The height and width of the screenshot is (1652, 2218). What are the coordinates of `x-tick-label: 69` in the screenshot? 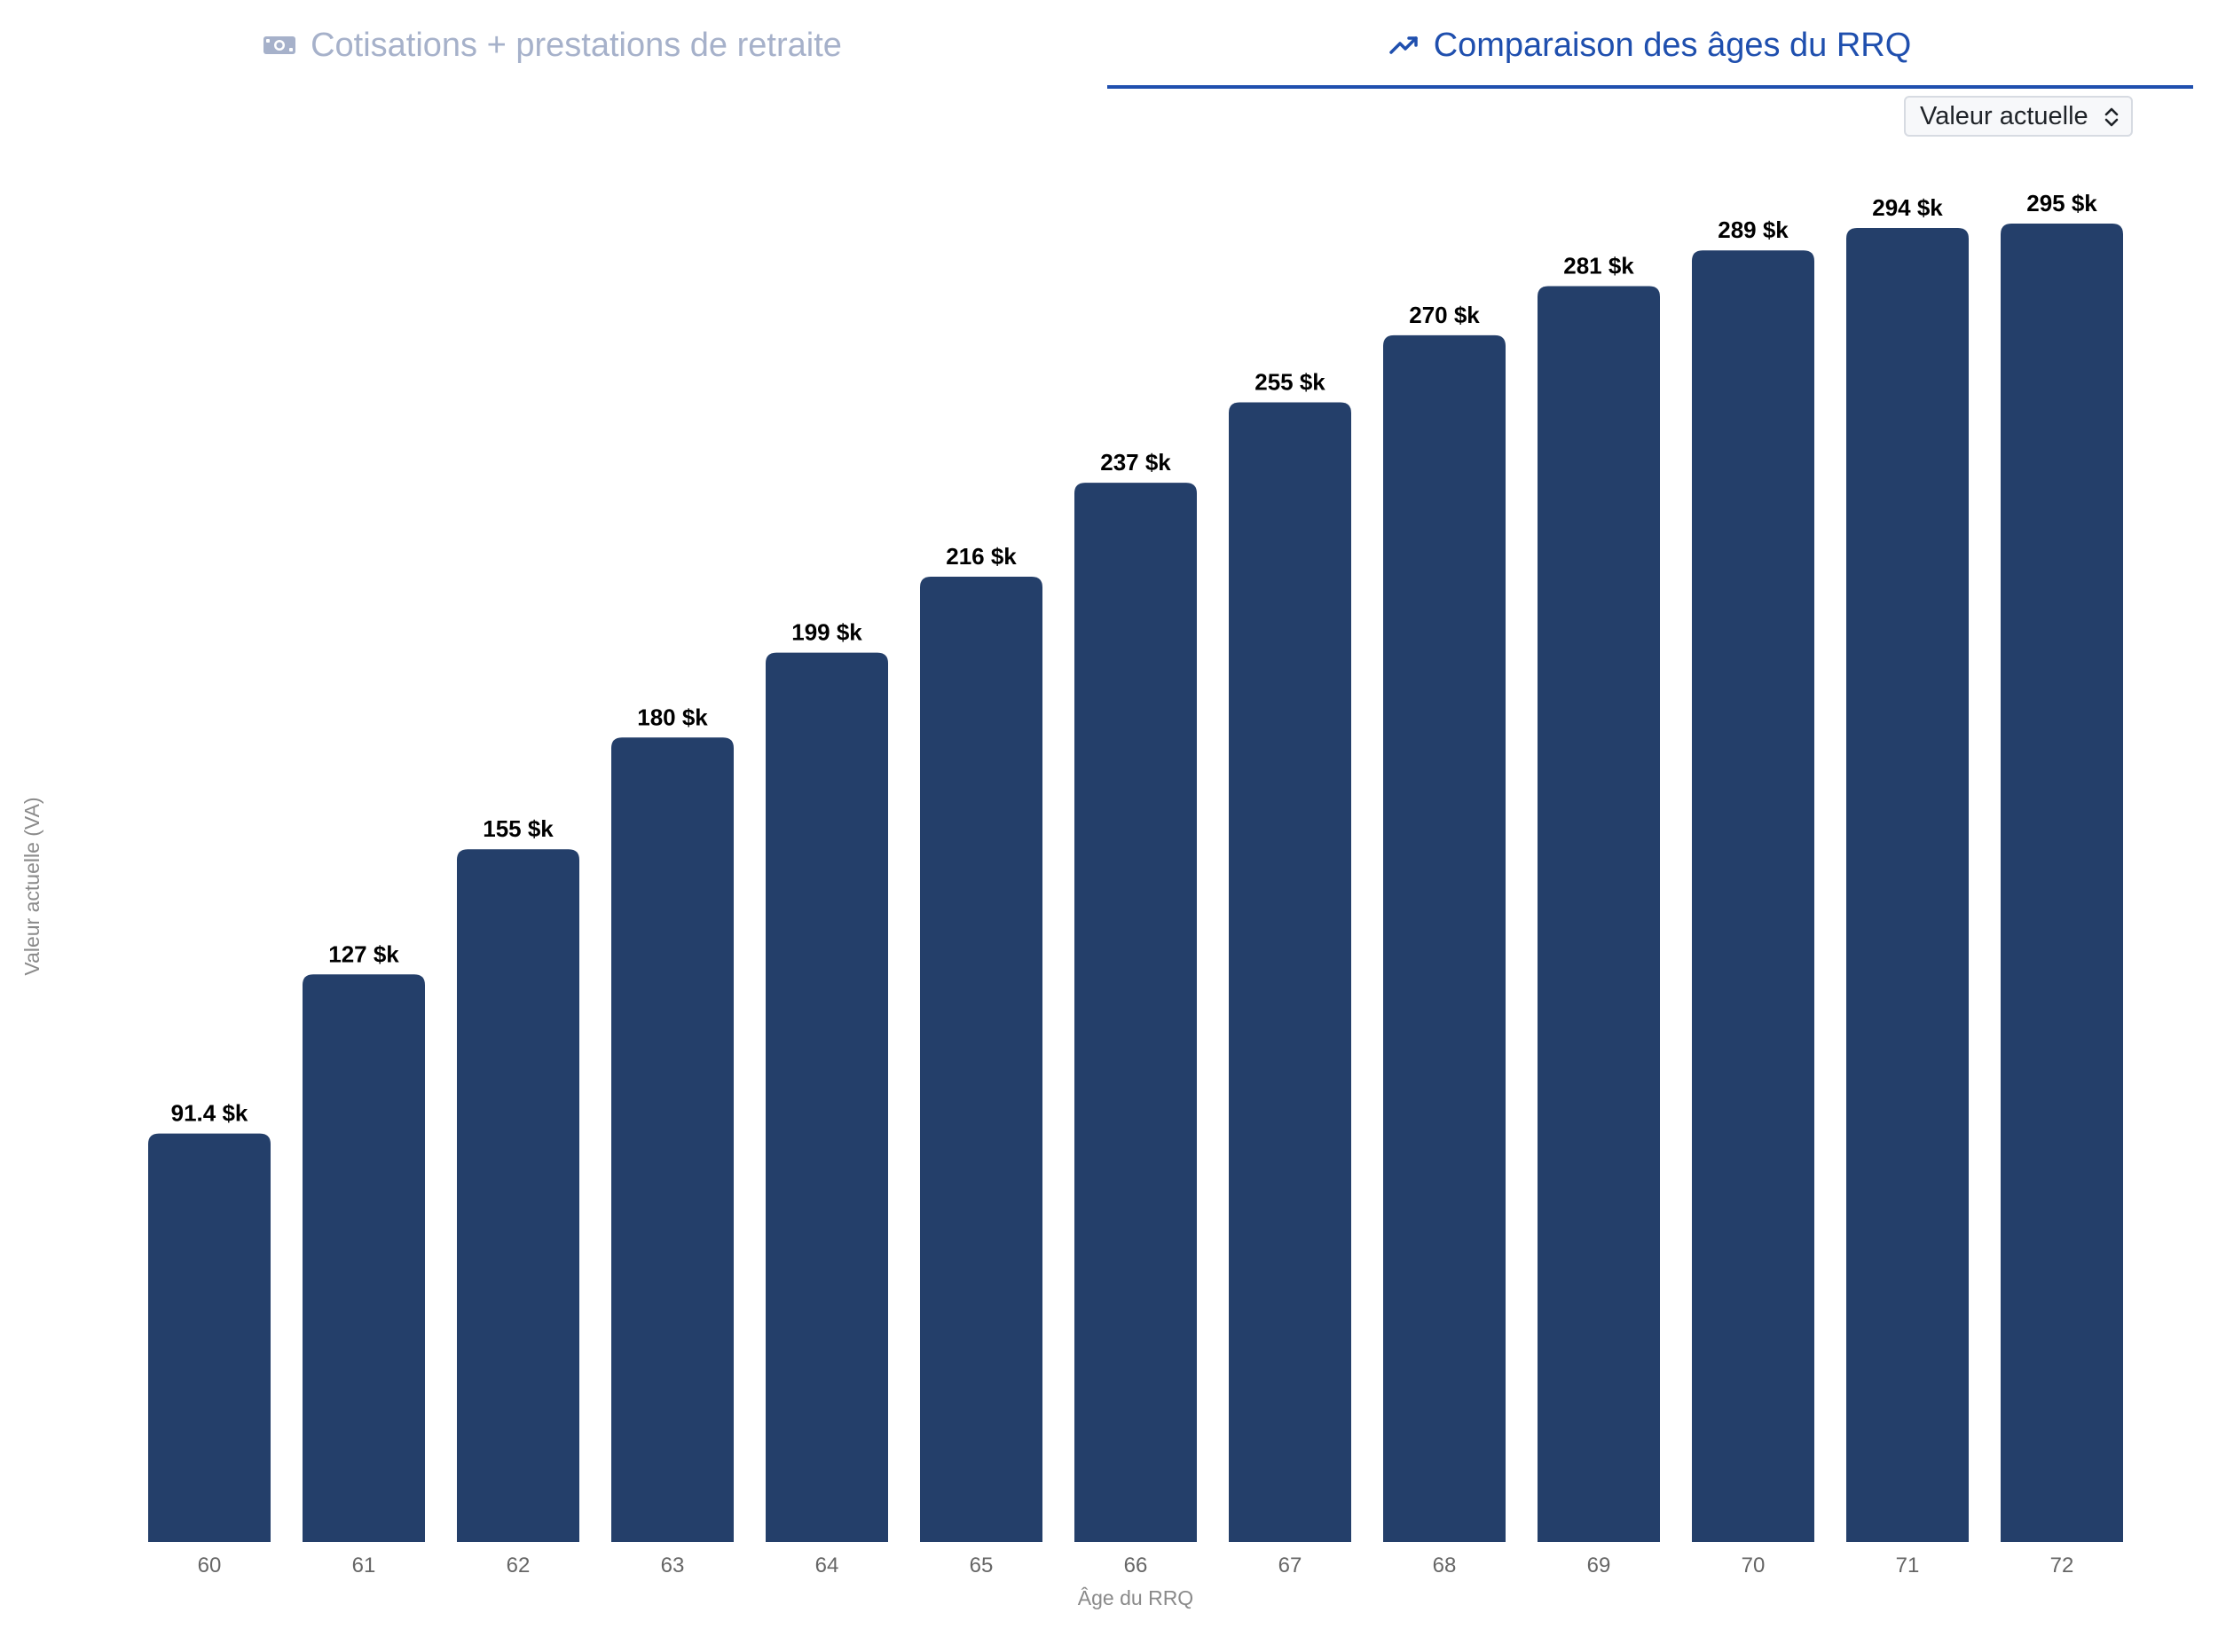 It's located at (1599, 1565).